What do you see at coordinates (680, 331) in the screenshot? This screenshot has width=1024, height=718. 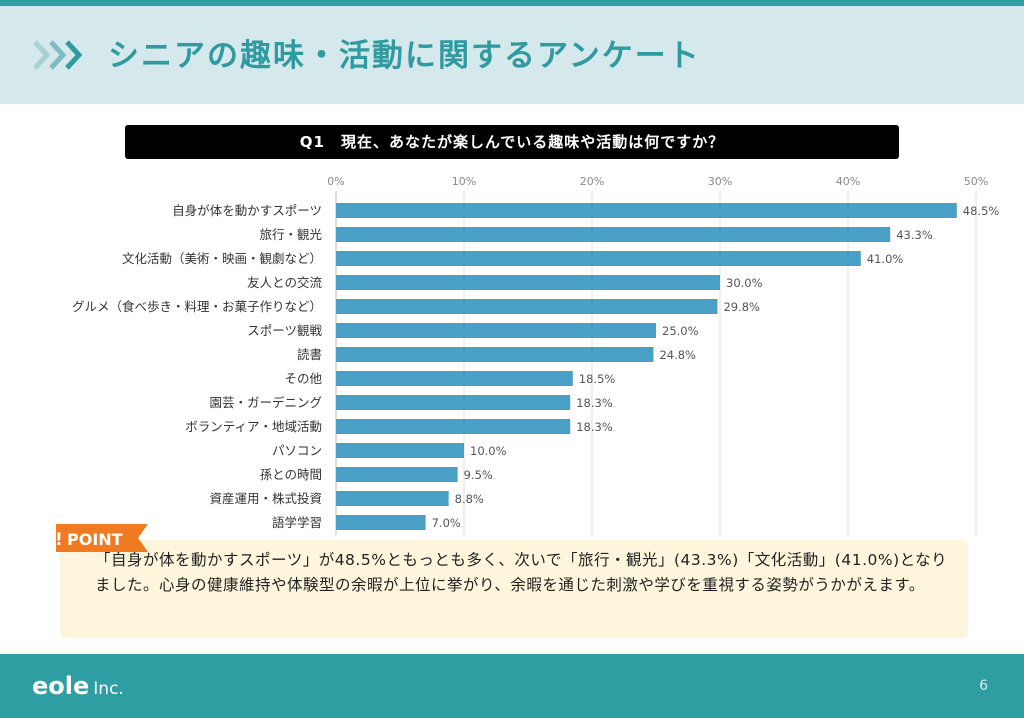 I see `value-label: 25.0%` at bounding box center [680, 331].